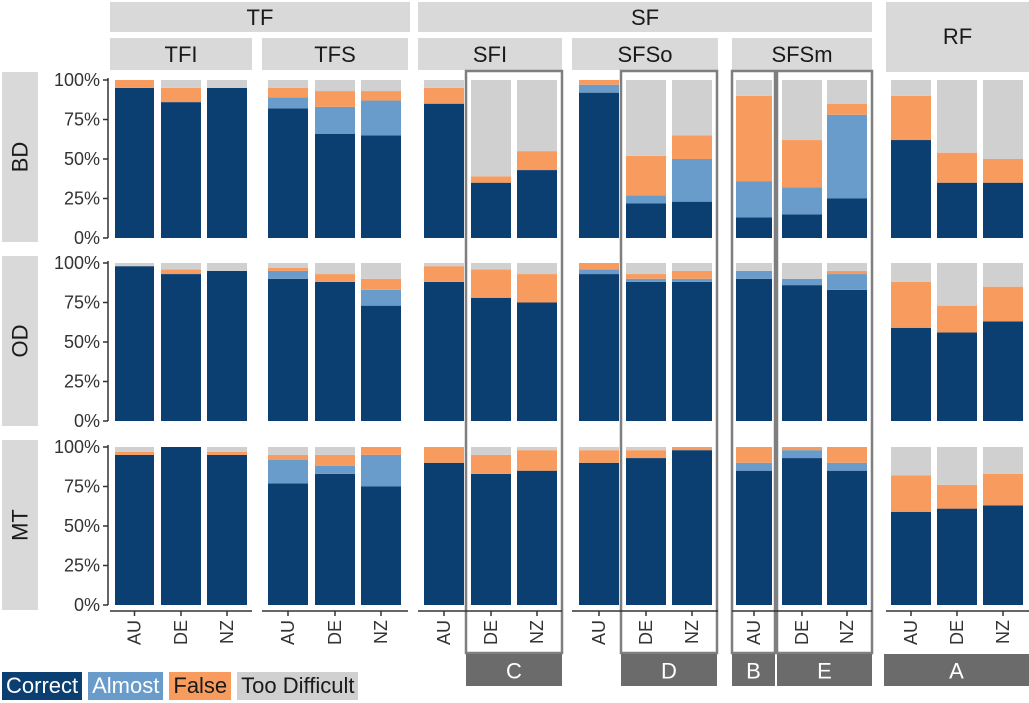 This screenshot has height=703, width=1029. I want to click on panel-strip-label: SFI, so click(490, 54).